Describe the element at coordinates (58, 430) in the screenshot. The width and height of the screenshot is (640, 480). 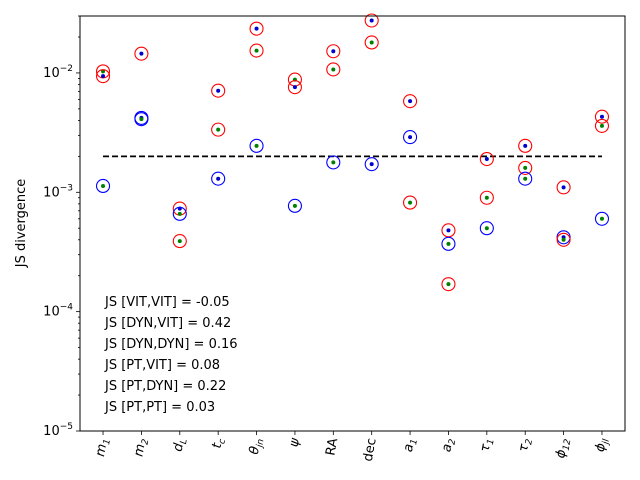
I see `y-tick-label: 10⁻⁵` at that location.